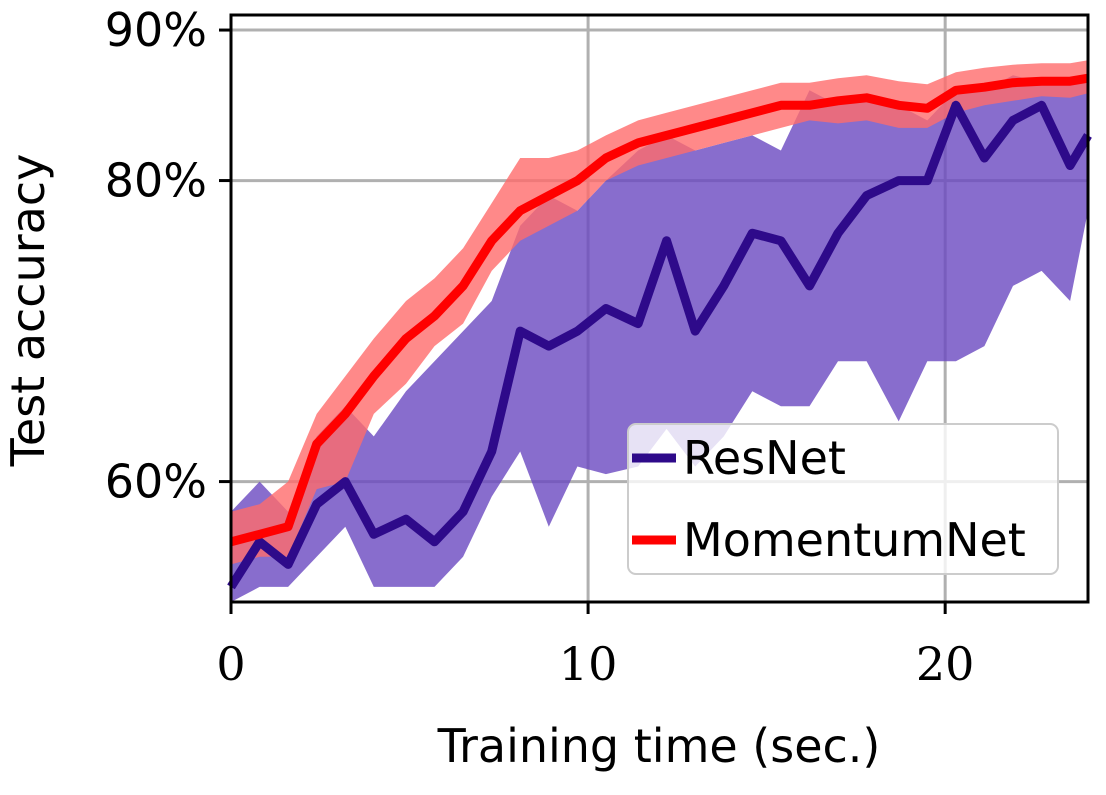  Describe the element at coordinates (764, 458) in the screenshot. I see `legend-label-resnet: ResNet` at that location.